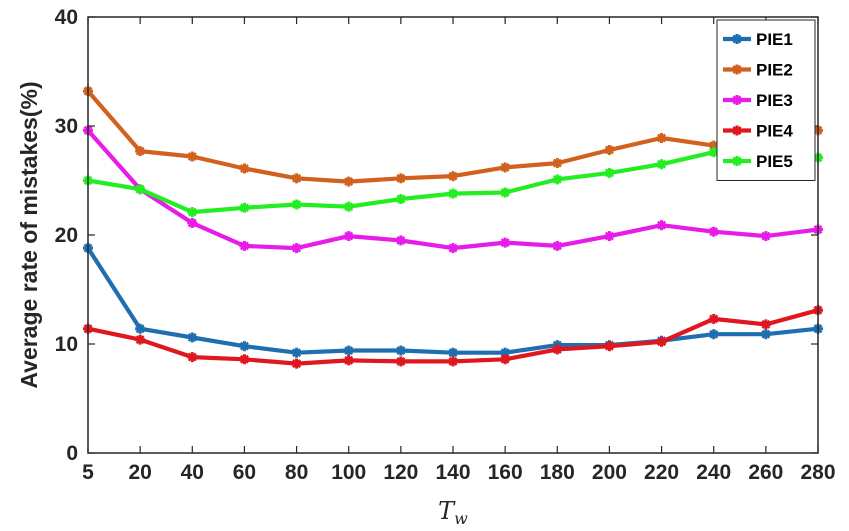  What do you see at coordinates (774, 70) in the screenshot?
I see `legend-label: PIE2` at bounding box center [774, 70].